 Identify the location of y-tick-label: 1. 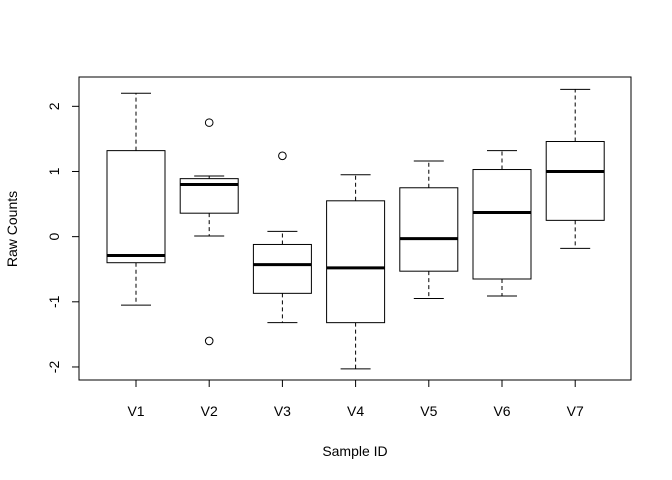
(54, 171).